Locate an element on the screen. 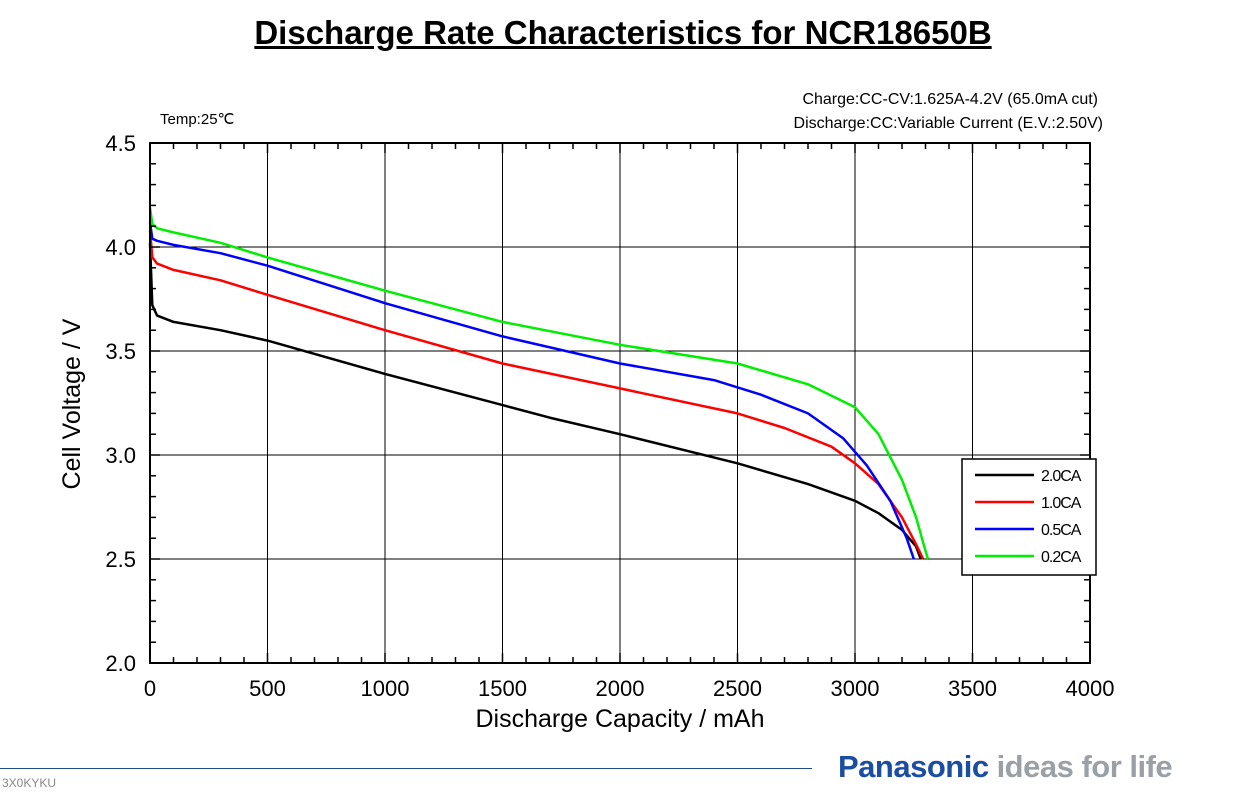 The height and width of the screenshot is (797, 1246). x-tick-label: 2000 is located at coordinates (620, 688).